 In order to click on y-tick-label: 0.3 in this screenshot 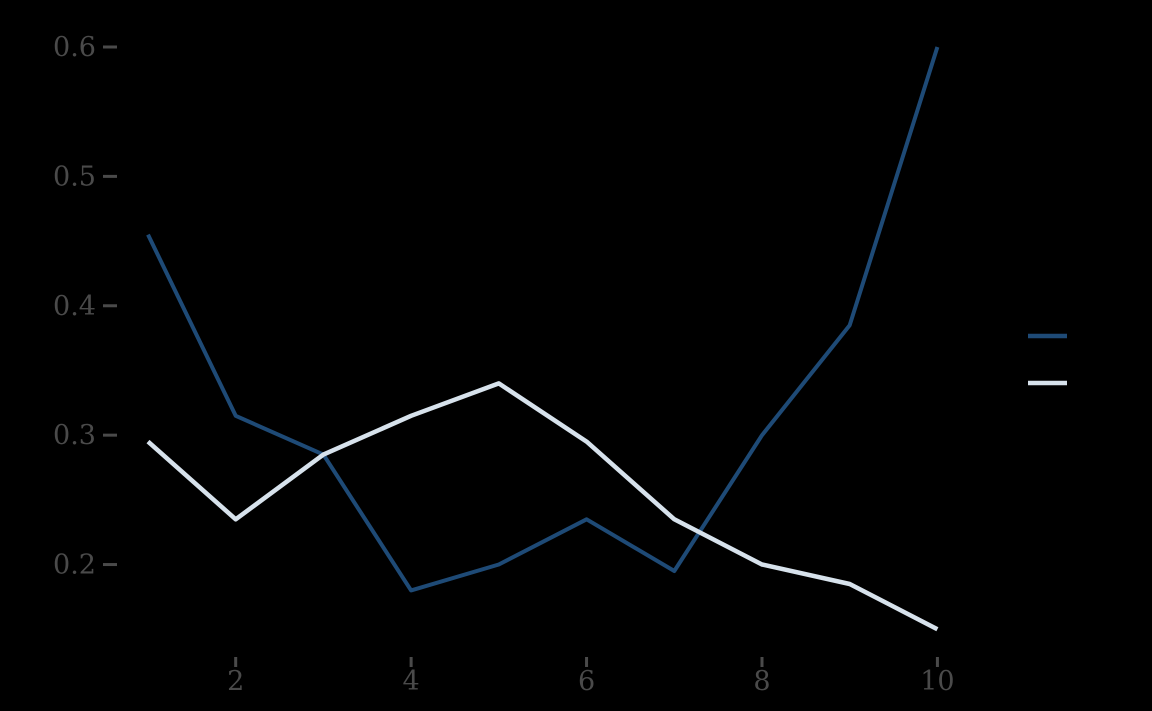, I will do `click(74, 435)`.